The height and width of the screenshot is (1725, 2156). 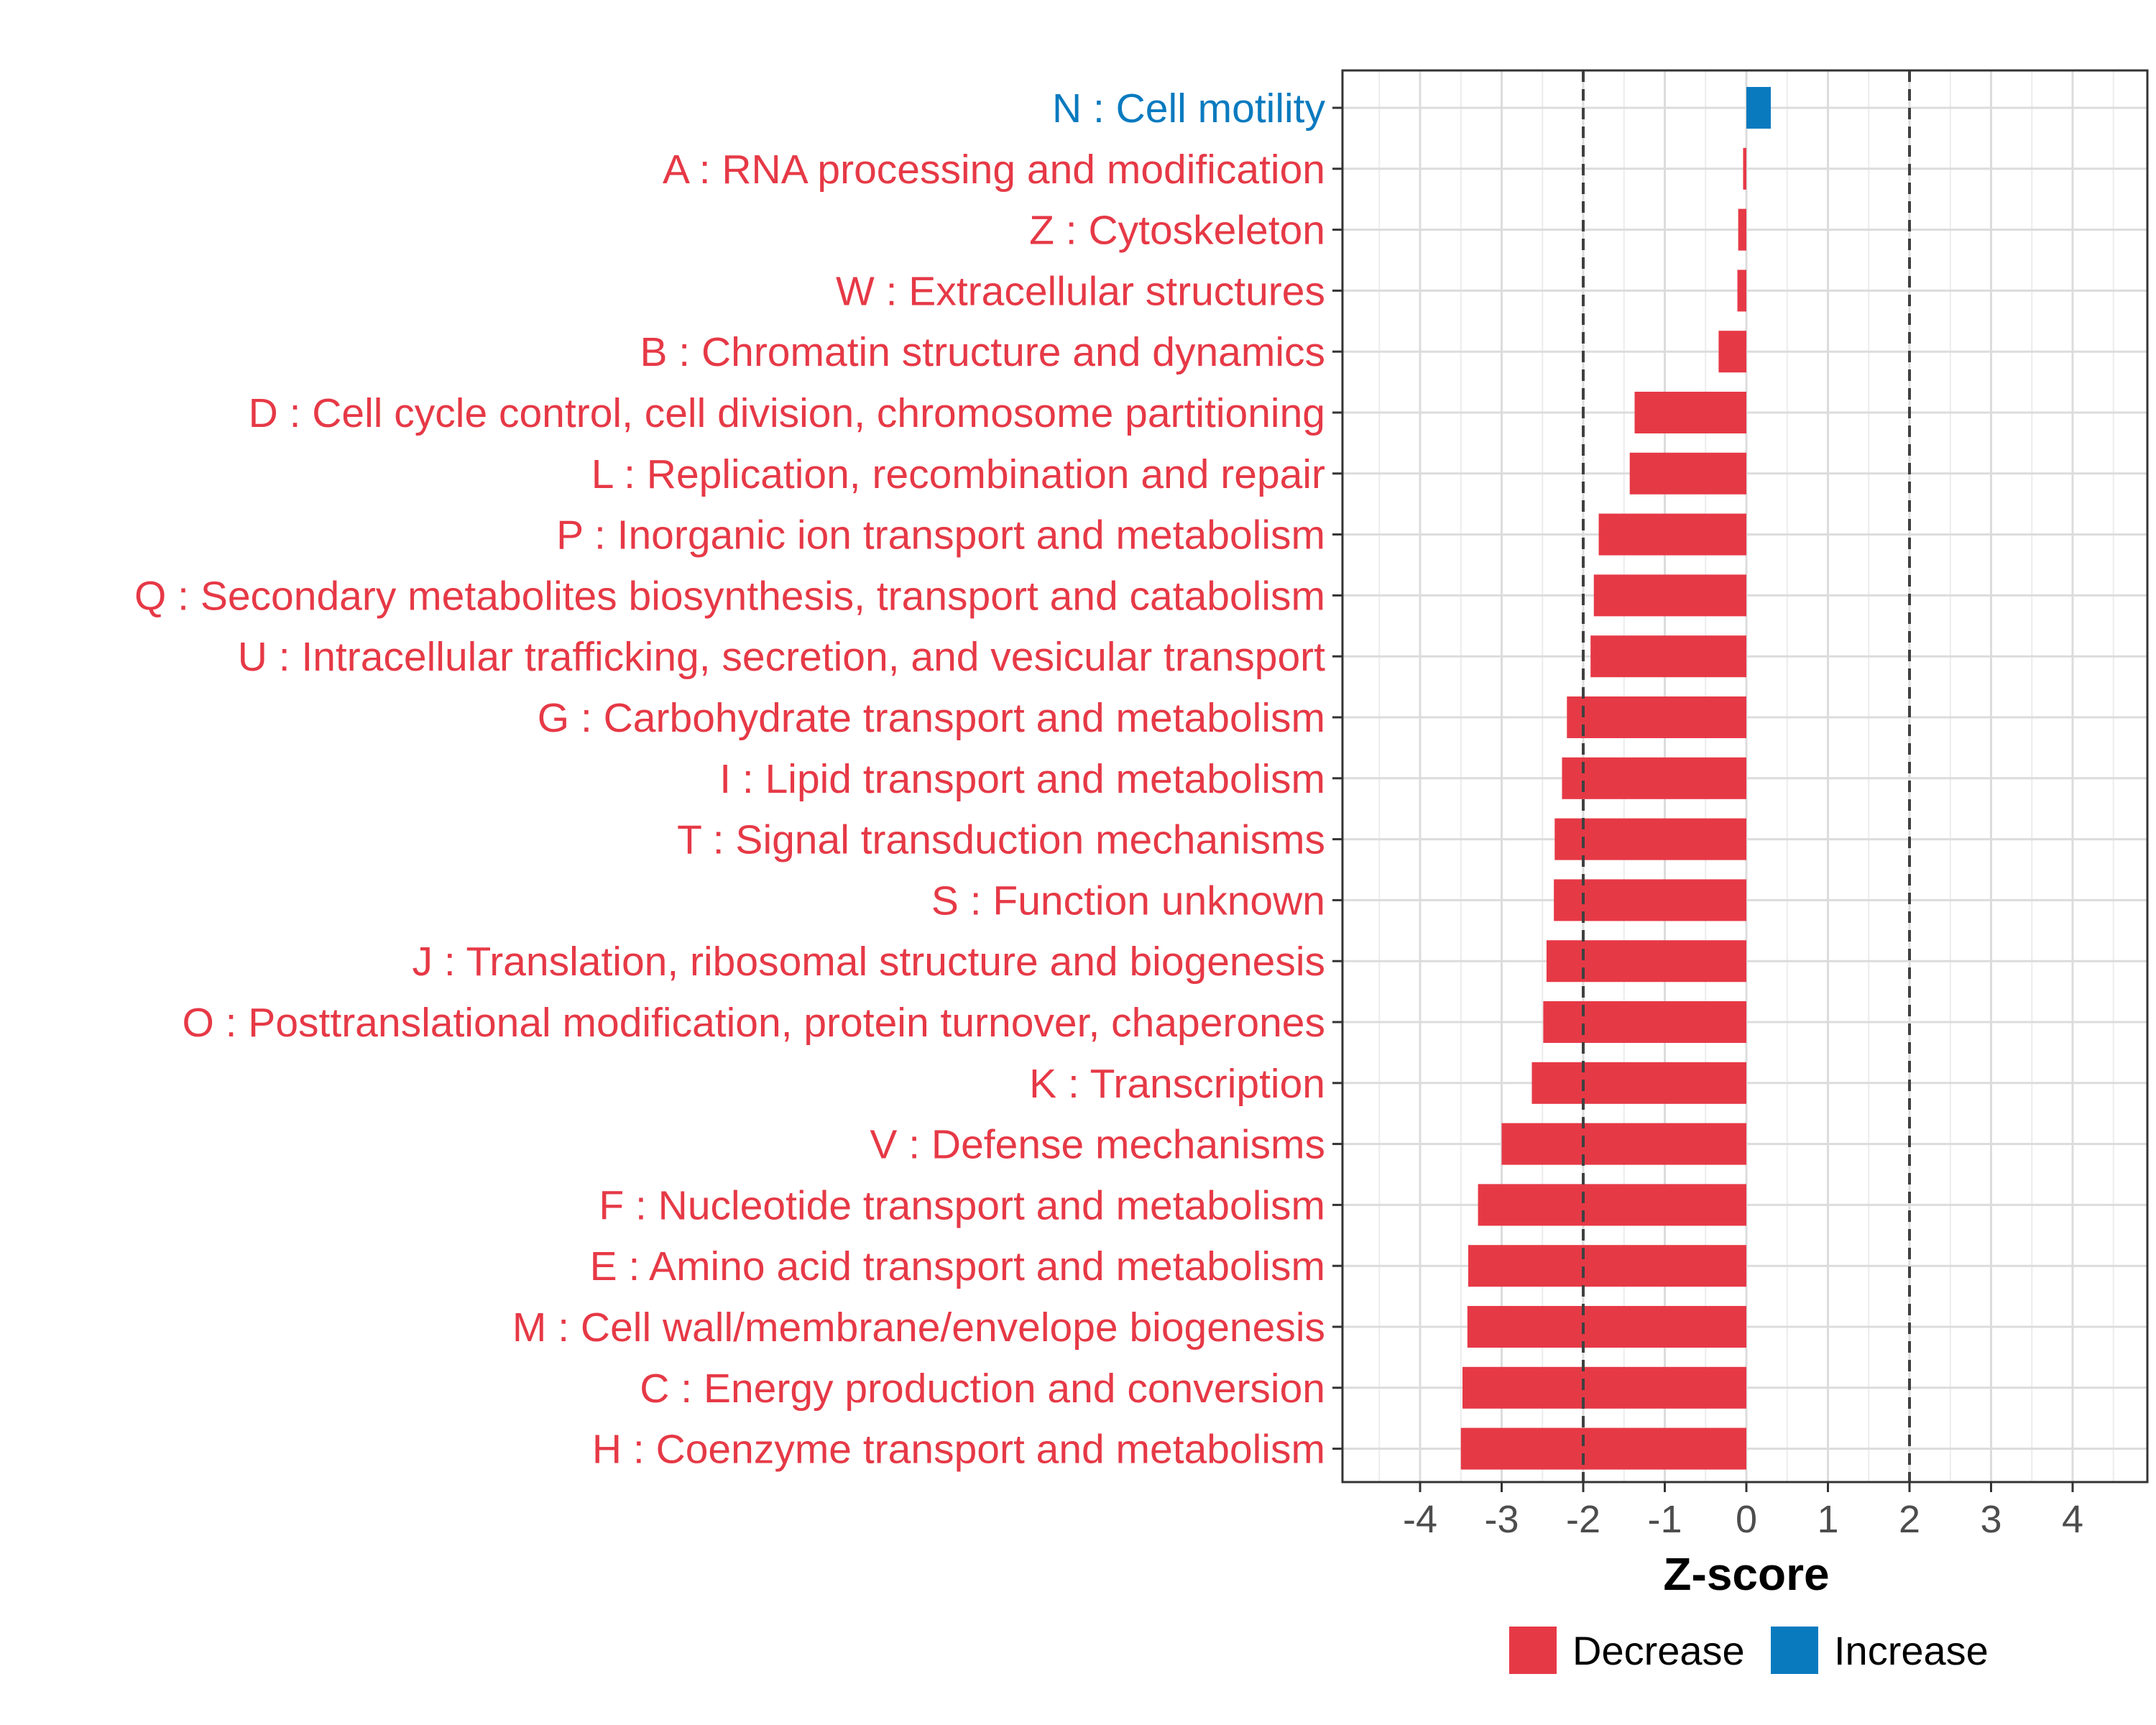 I want to click on category-label: H : Coenzyme transport and metabolism, so click(x=958, y=1450).